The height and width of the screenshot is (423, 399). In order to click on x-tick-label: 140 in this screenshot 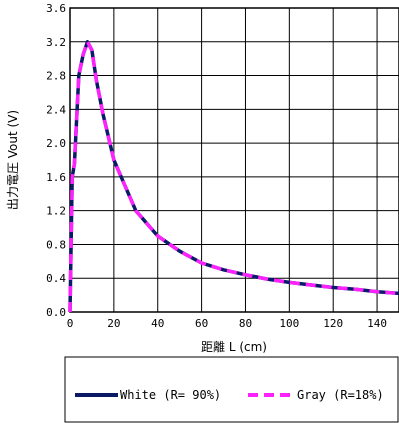, I will do `click(377, 323)`.